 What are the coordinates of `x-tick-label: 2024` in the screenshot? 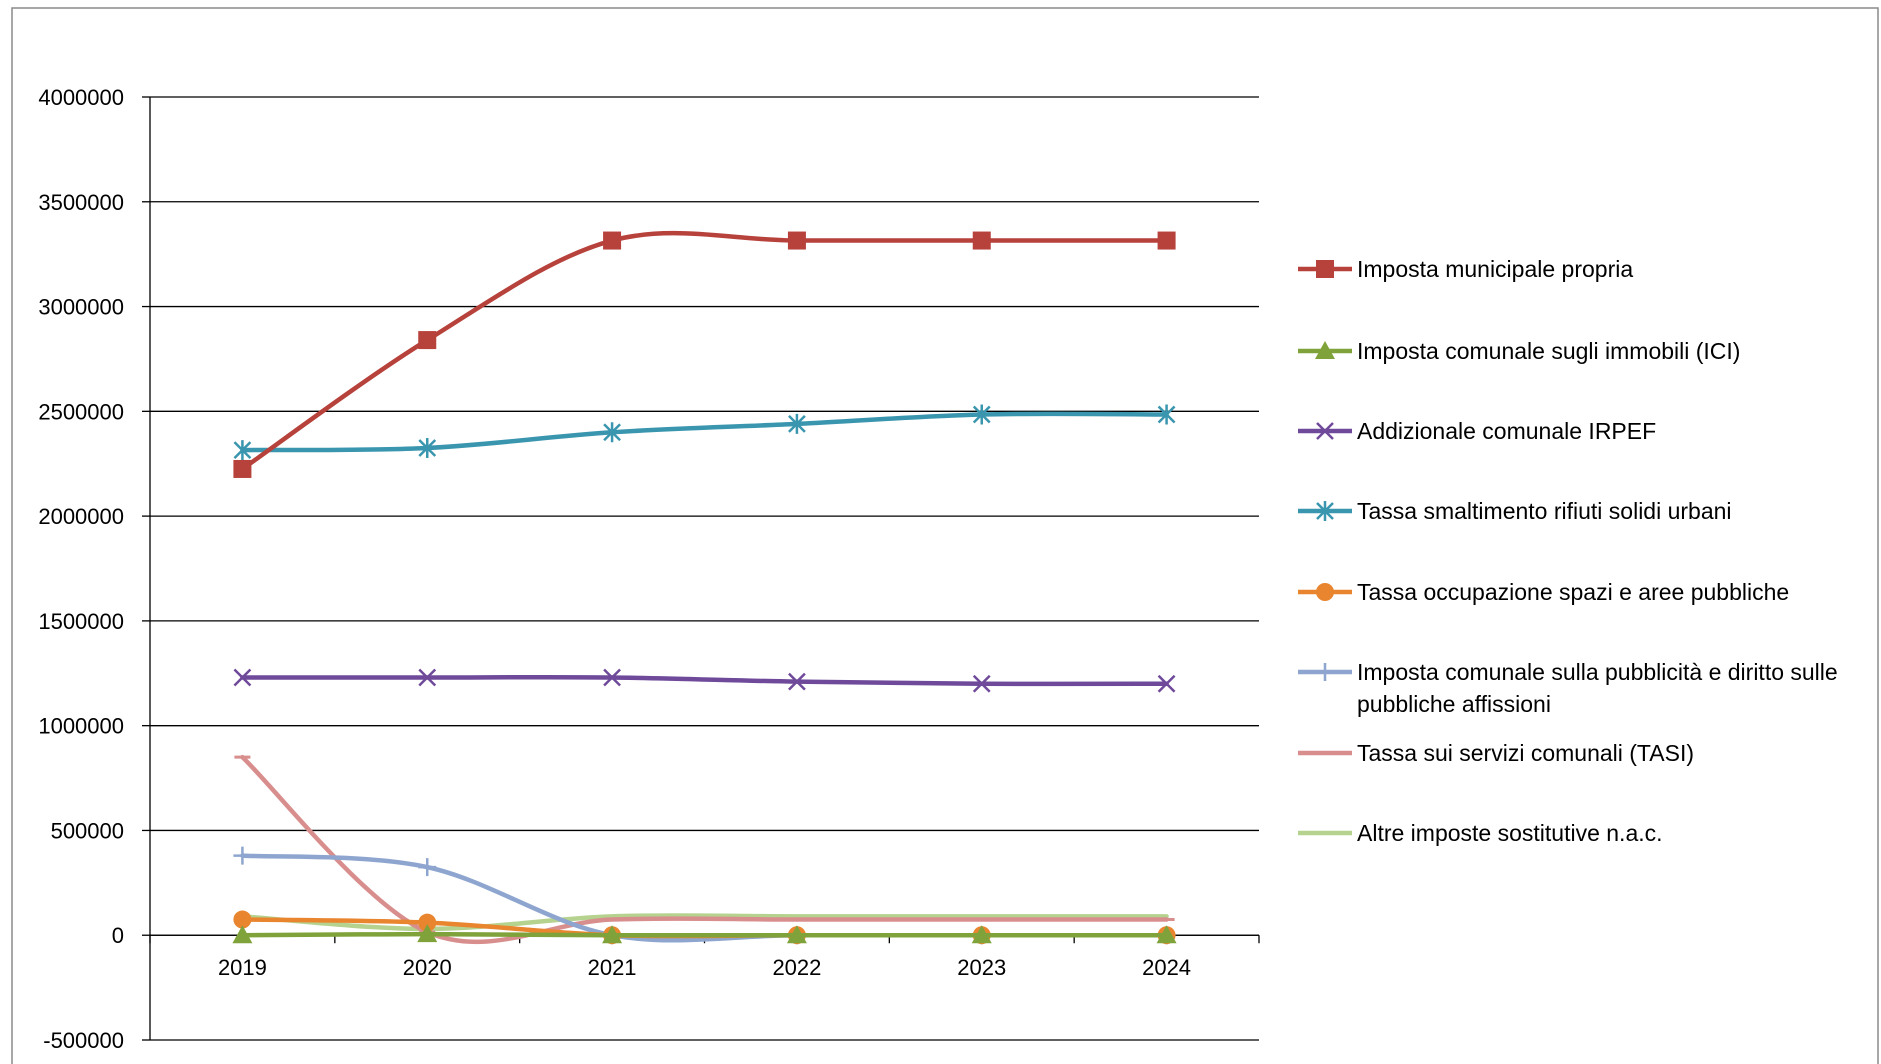 It's located at (1166, 967).